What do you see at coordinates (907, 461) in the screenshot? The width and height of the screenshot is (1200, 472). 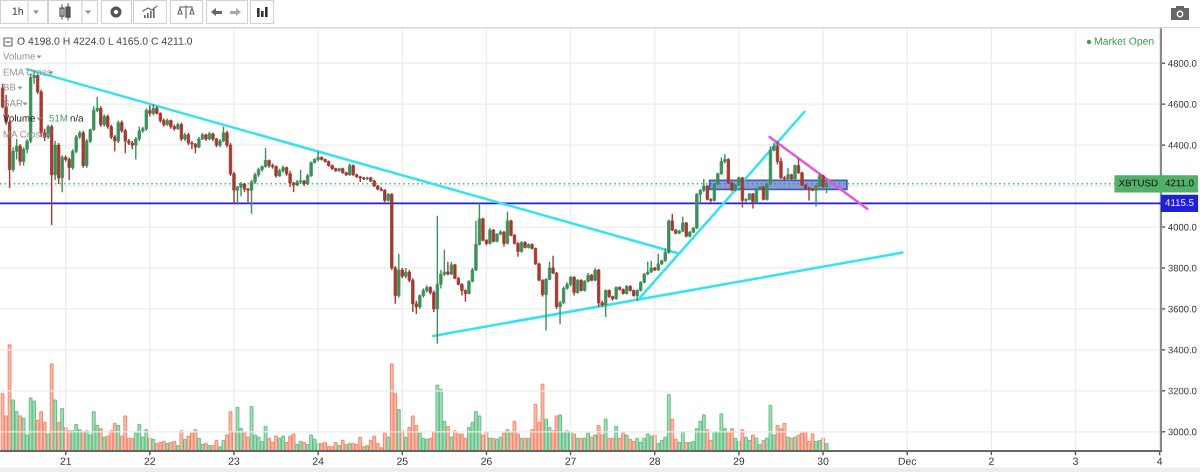 I see `x-tick-label: Dec` at bounding box center [907, 461].